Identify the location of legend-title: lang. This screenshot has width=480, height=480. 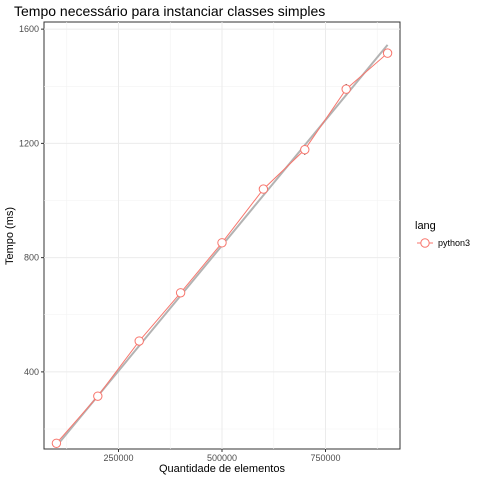
(425, 226).